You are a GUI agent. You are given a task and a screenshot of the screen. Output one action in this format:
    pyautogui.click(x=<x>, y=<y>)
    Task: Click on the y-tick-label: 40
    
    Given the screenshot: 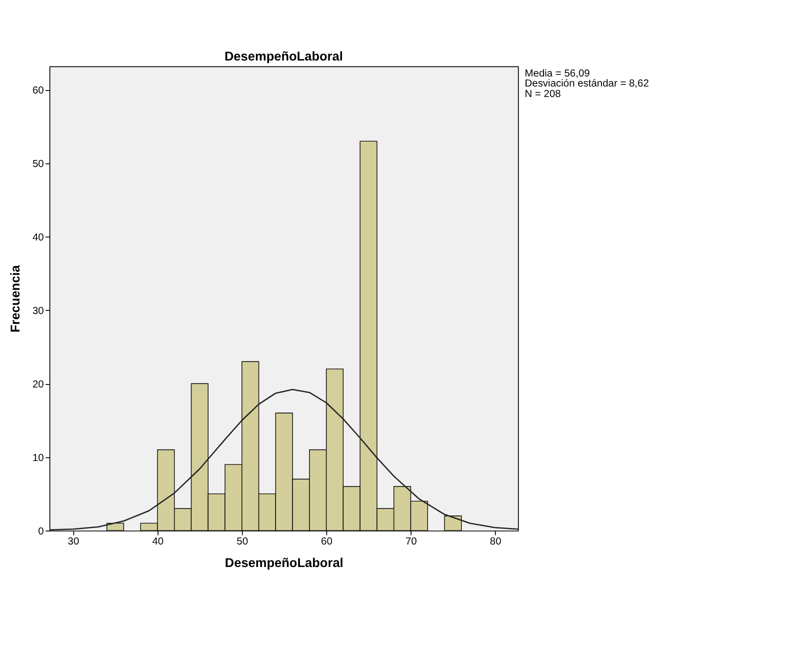 What is the action you would take?
    pyautogui.click(x=38, y=238)
    